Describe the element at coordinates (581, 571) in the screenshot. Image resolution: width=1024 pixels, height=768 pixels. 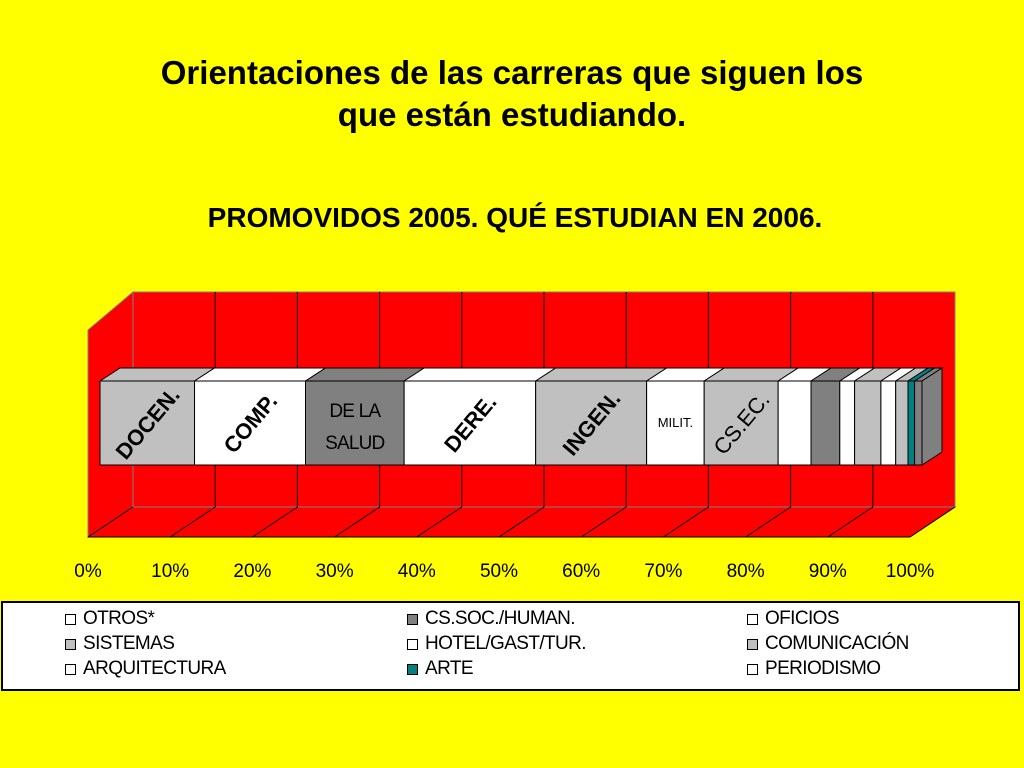
I see `tick-label: 60%` at that location.